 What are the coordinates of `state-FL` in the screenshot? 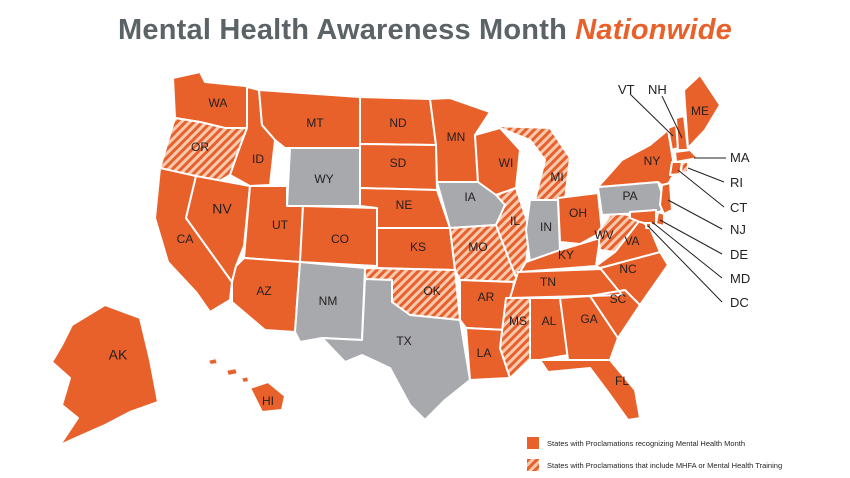 It's located at (590, 390).